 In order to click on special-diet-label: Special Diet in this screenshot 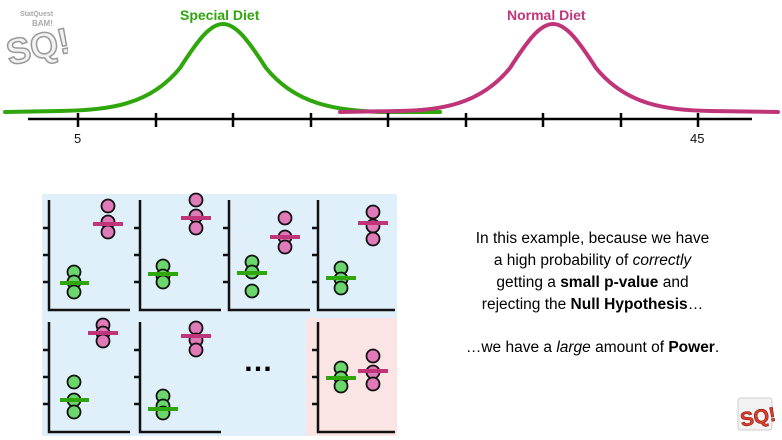, I will do `click(220, 15)`.